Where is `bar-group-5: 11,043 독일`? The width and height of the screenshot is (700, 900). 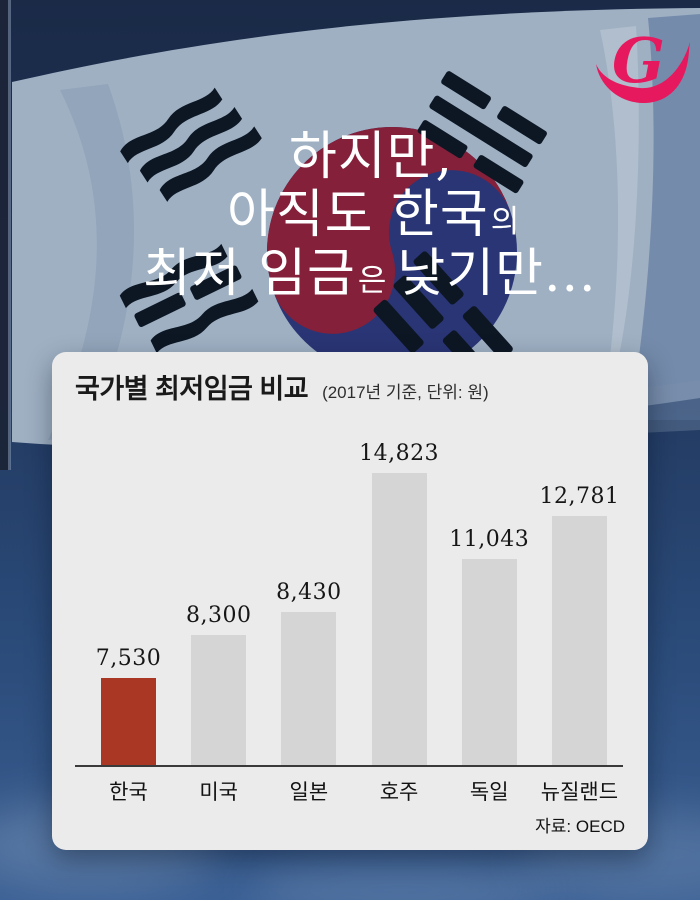
bar-group-5: 11,043 독일 is located at coordinates (488, 665).